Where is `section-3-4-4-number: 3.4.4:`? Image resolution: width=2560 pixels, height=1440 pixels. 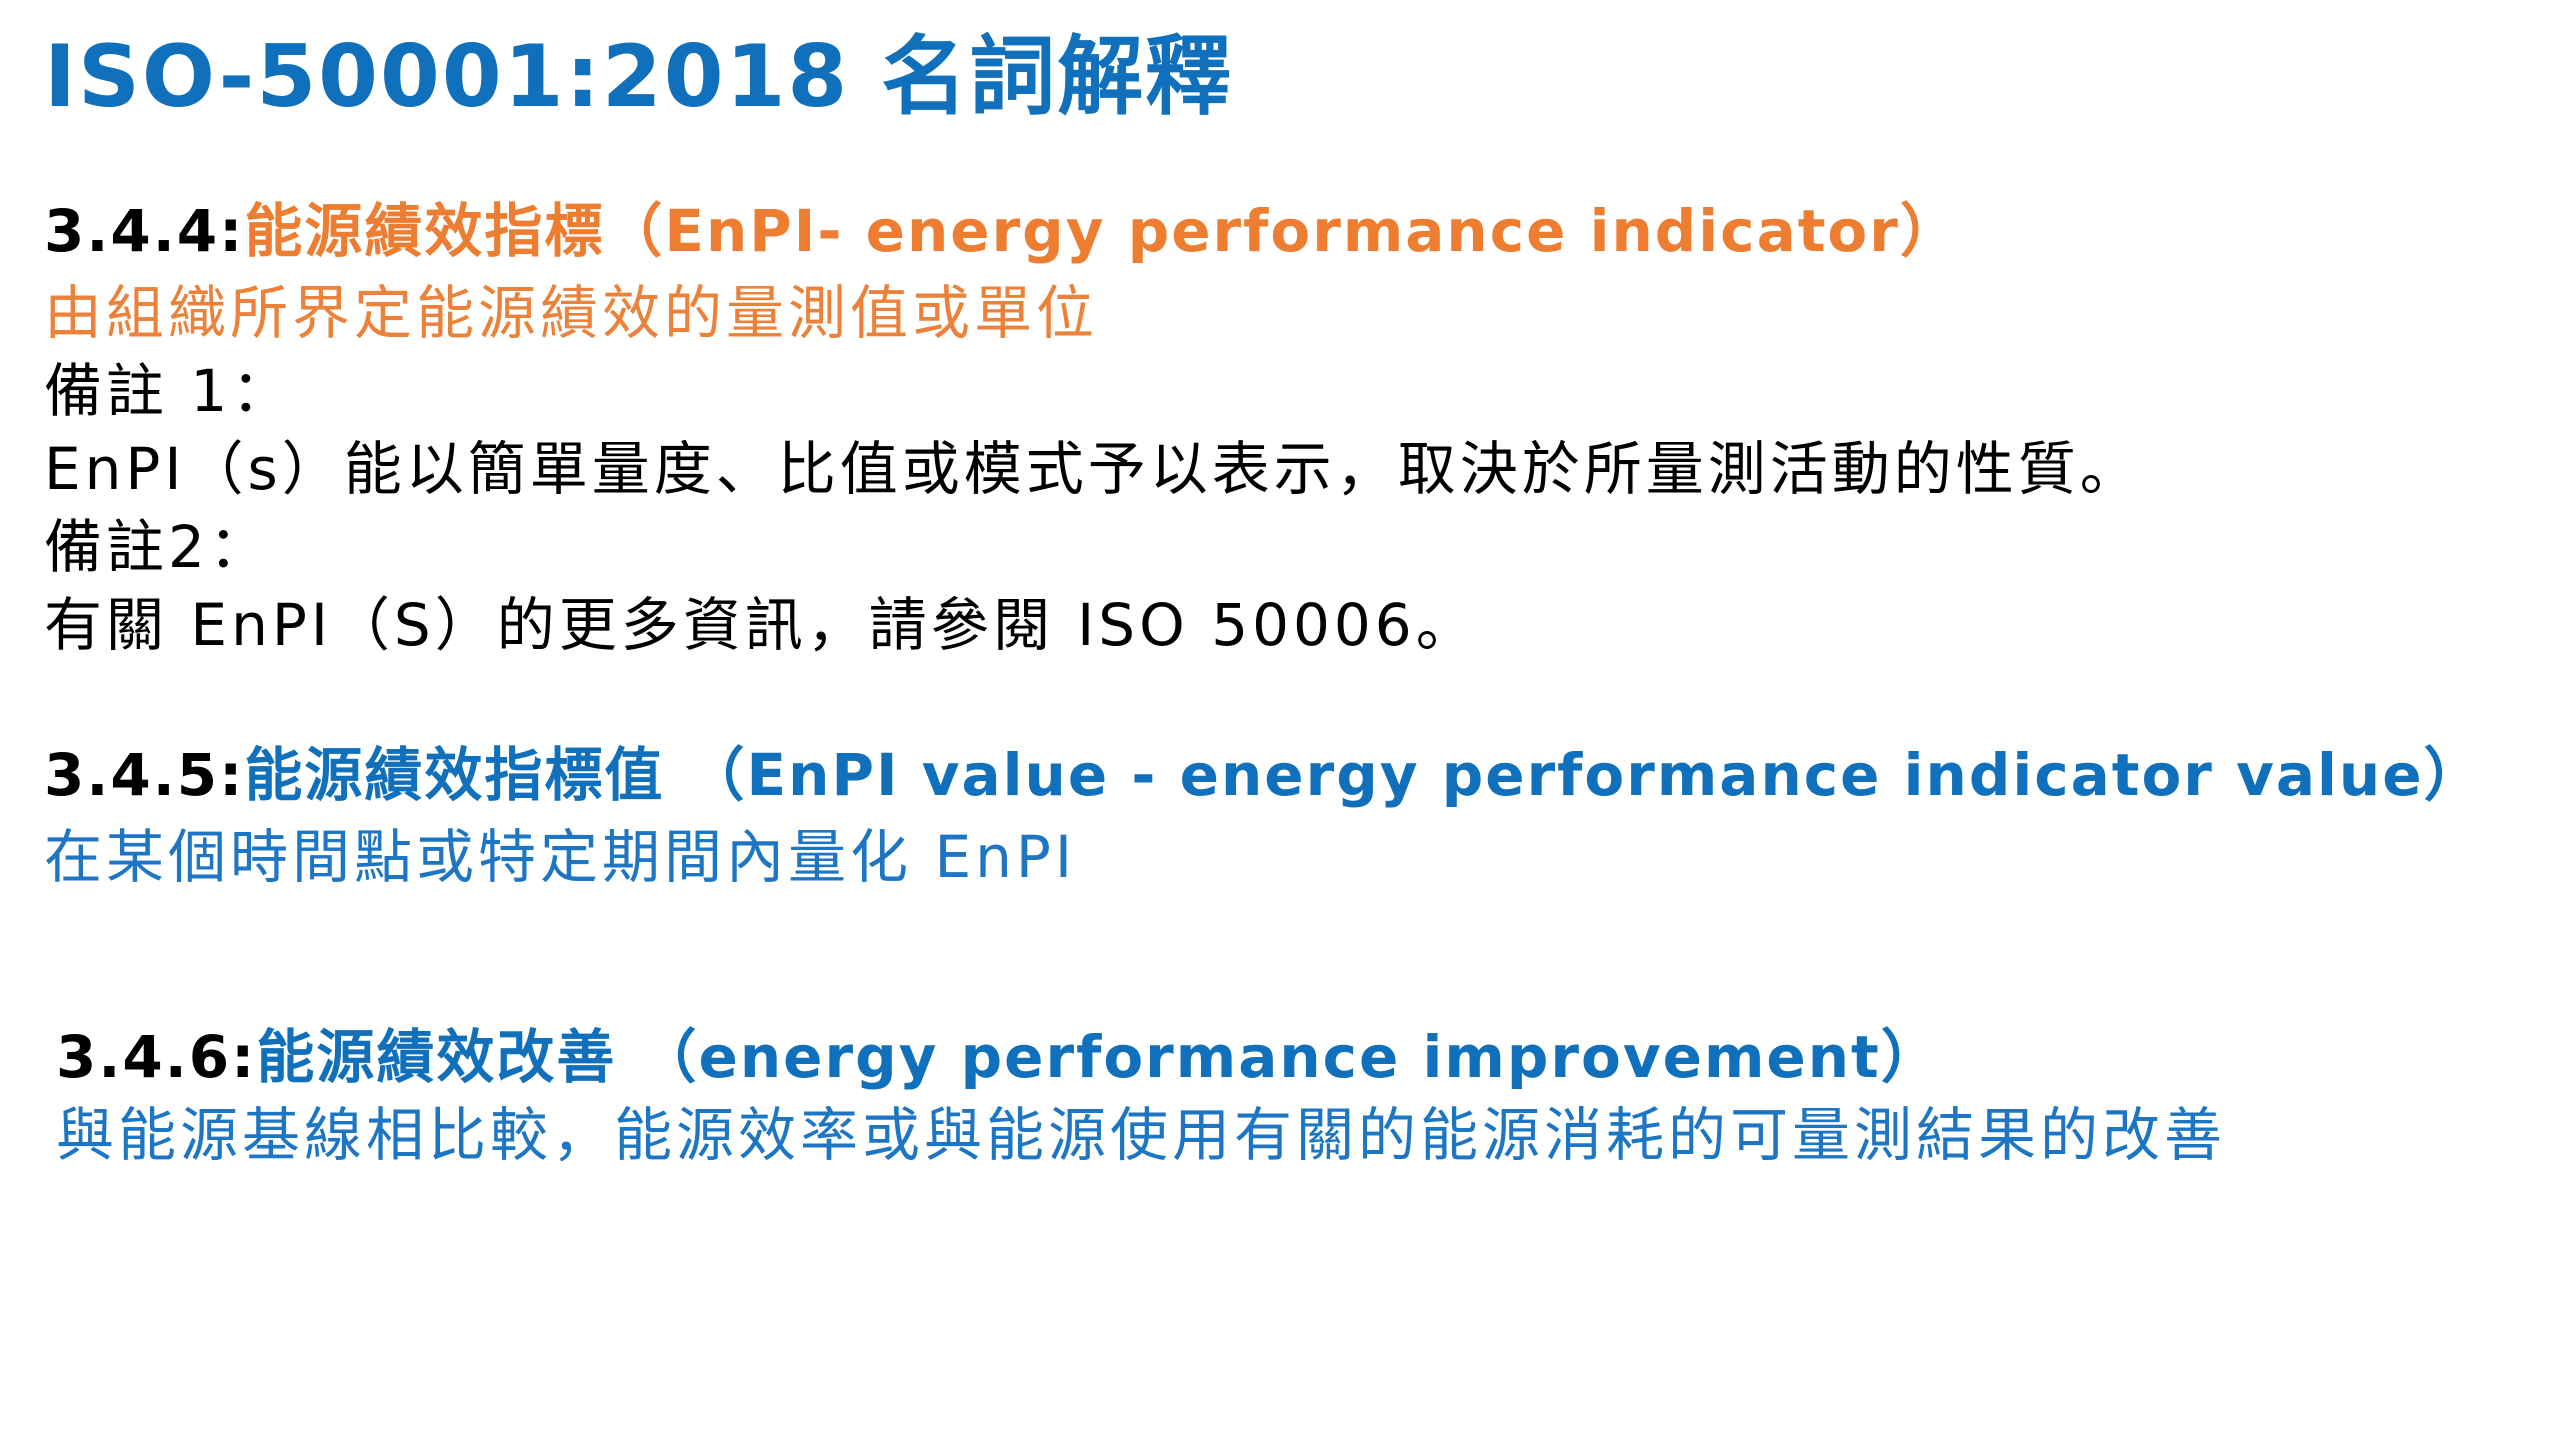
section-3-4-4-number: 3.4.4: is located at coordinates (144, 231).